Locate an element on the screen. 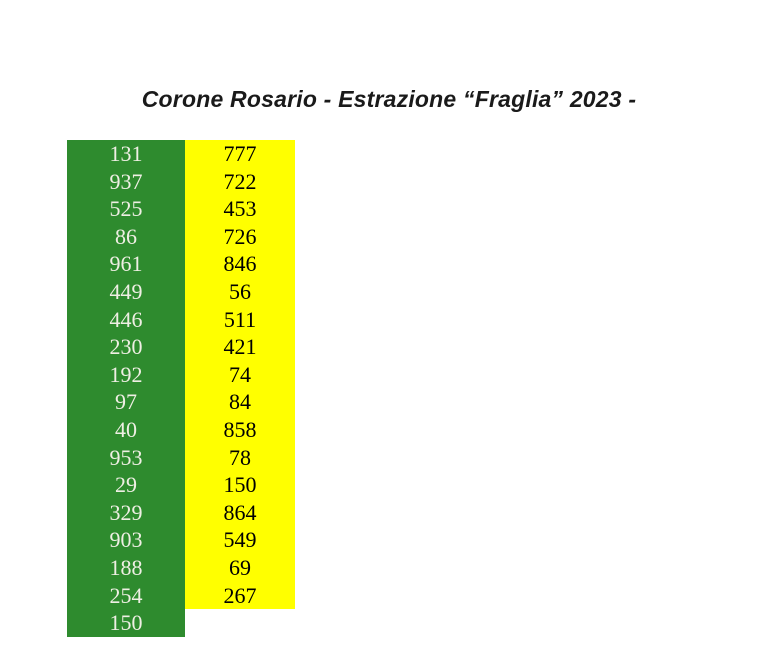 This screenshot has height=669, width=768. green-column-cell: 29 is located at coordinates (126, 485).